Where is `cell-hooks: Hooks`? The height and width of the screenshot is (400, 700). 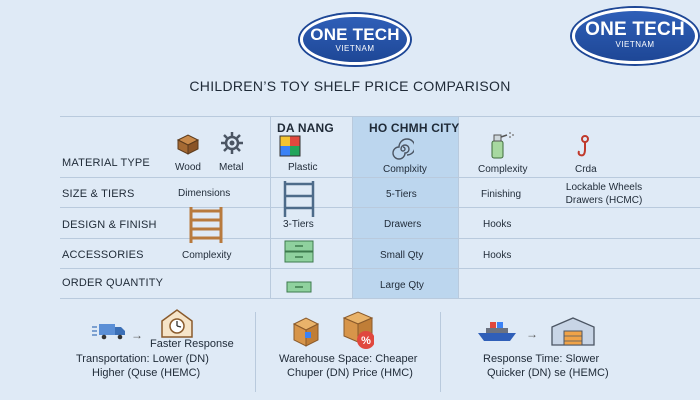 cell-hooks: Hooks is located at coordinates (497, 224).